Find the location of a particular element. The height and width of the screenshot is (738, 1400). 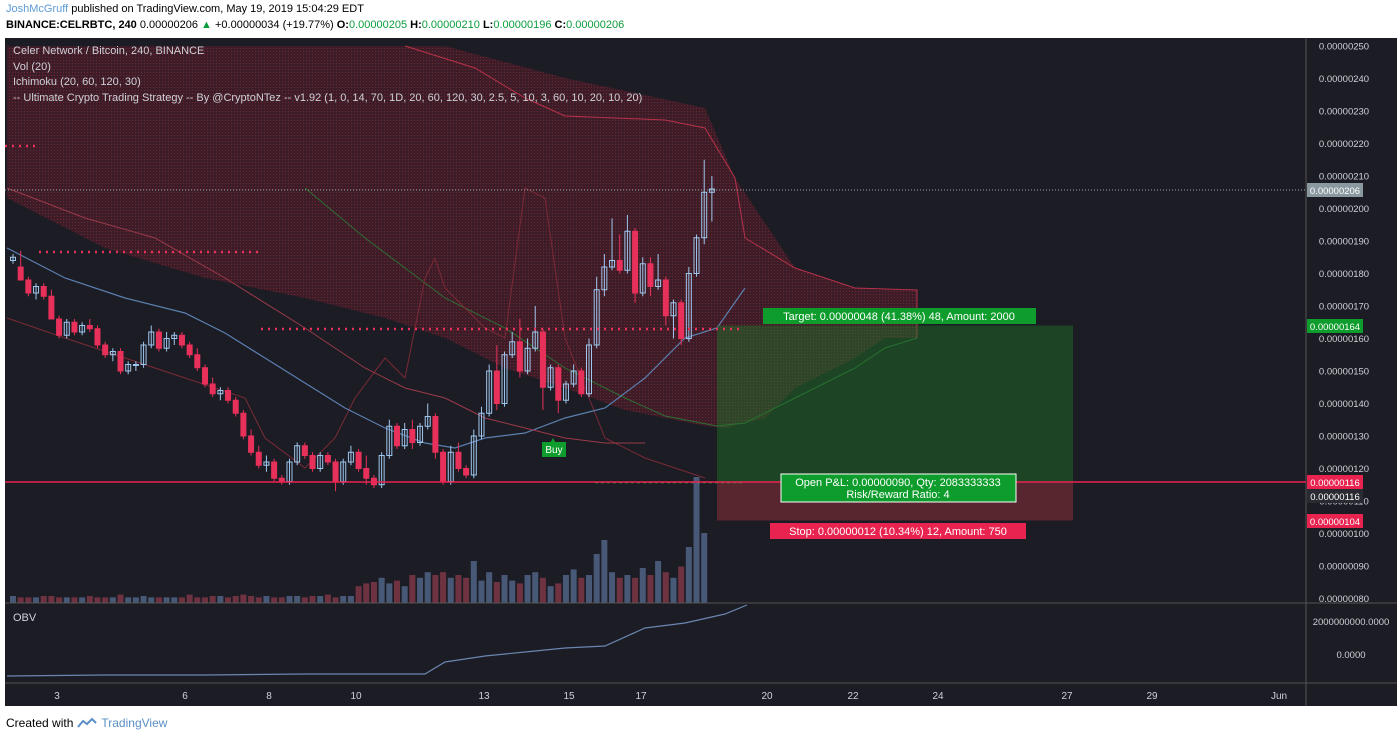

cloud-edge-lower is located at coordinates (611, 307).